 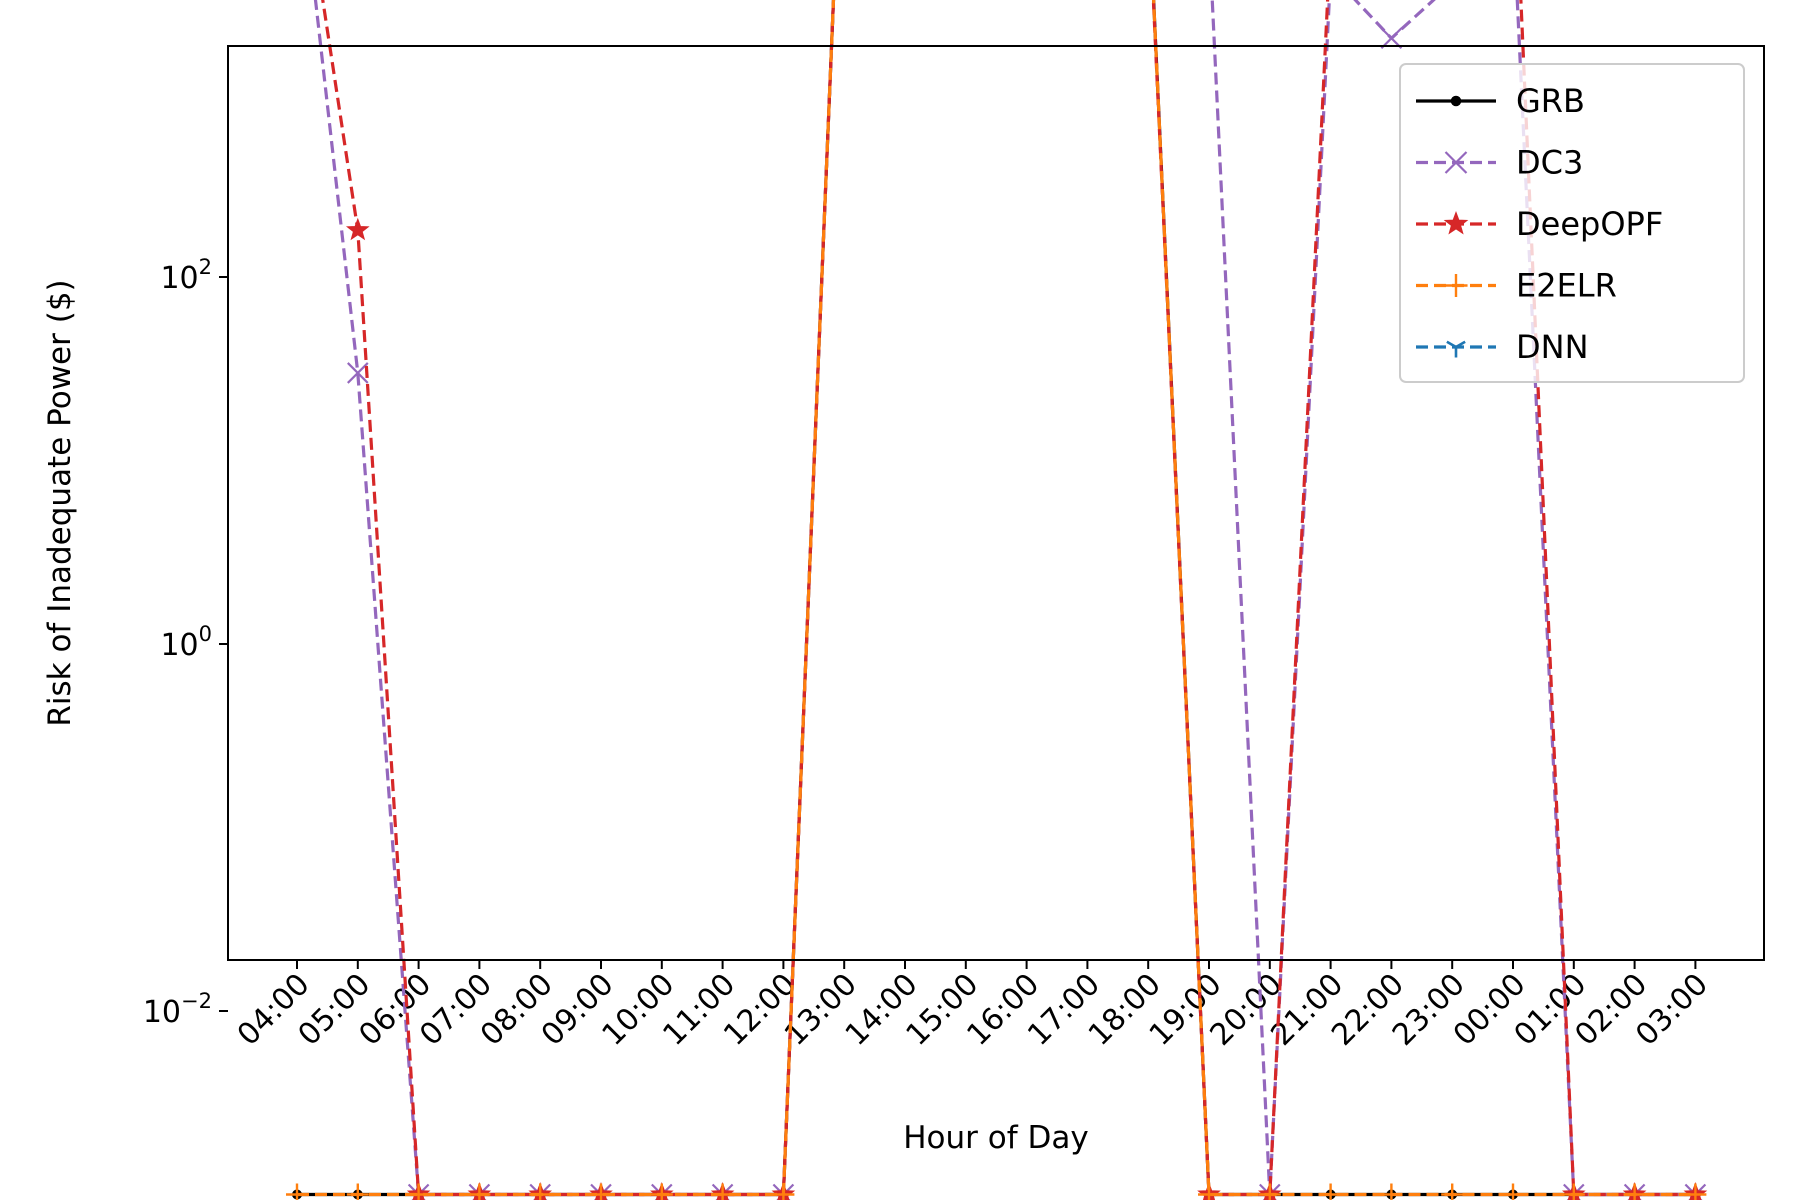 I want to click on y-tick-exponent: 2, so click(x=205, y=267).